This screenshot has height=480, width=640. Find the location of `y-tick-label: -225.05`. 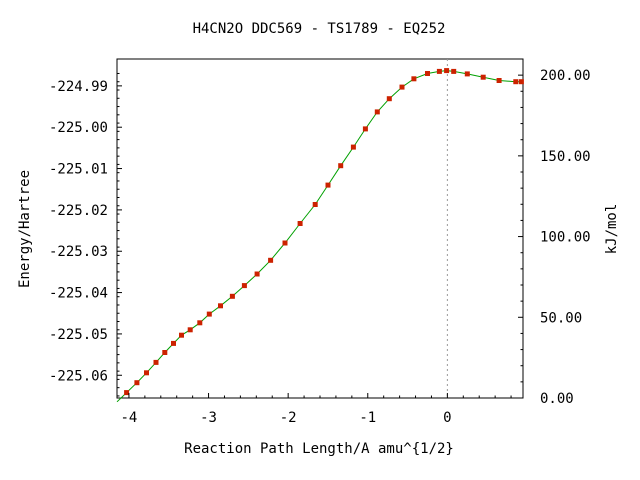

y-tick-label: -225.05 is located at coordinates (78, 335).